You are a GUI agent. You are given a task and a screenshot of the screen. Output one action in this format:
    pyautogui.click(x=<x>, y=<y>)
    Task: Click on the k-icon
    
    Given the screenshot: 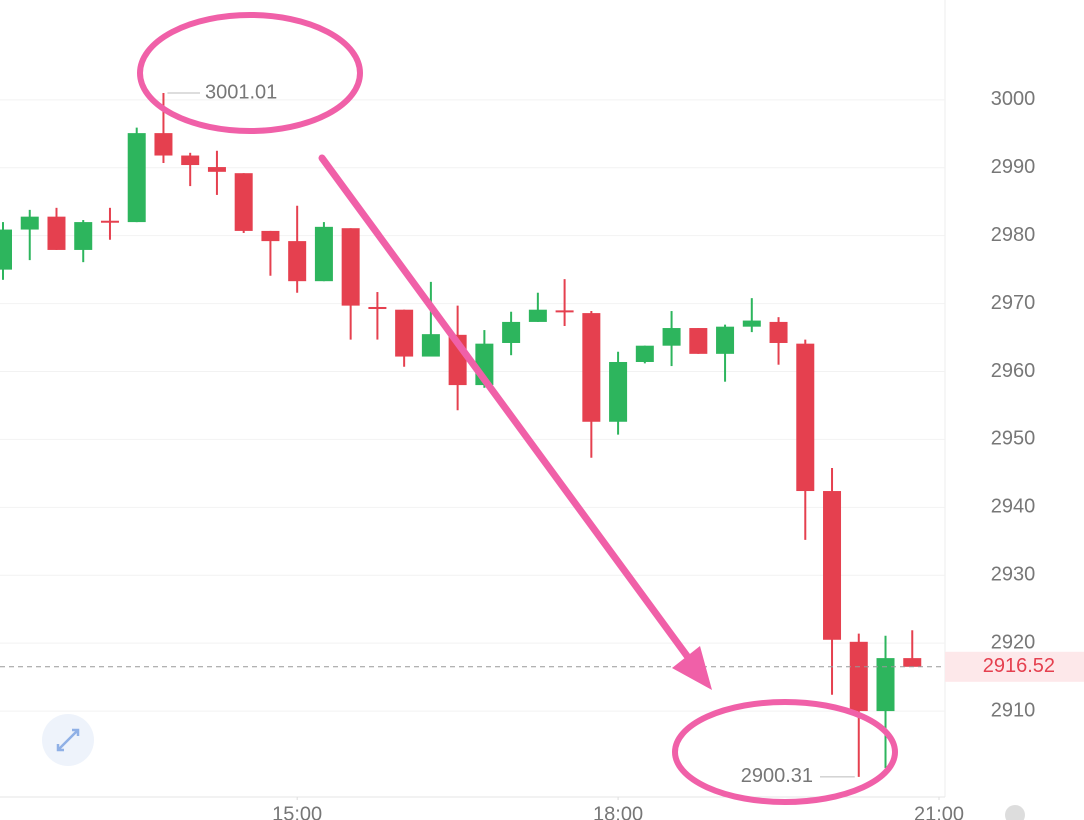 What is the action you would take?
    pyautogui.click(x=1015, y=812)
    